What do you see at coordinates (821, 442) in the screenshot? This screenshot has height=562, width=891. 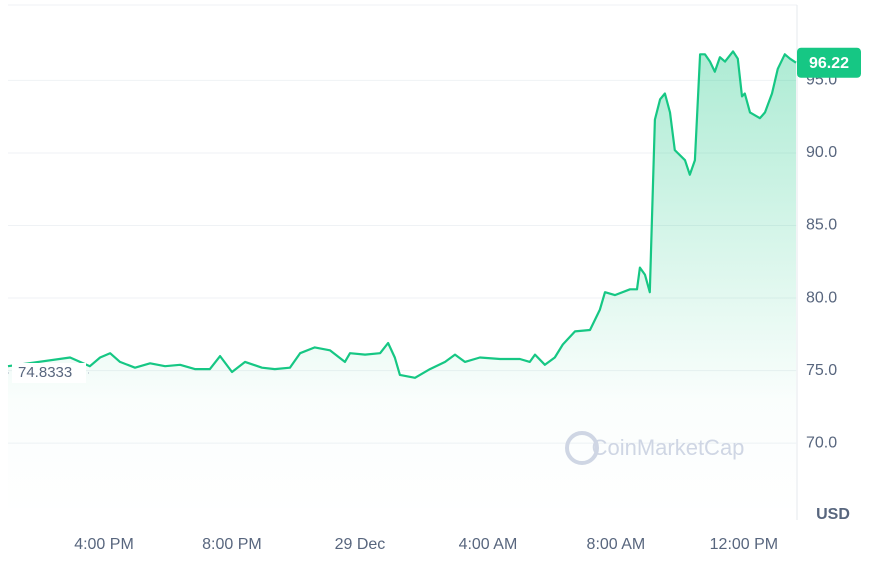 I see `y-tick-label: 70.0` at bounding box center [821, 442].